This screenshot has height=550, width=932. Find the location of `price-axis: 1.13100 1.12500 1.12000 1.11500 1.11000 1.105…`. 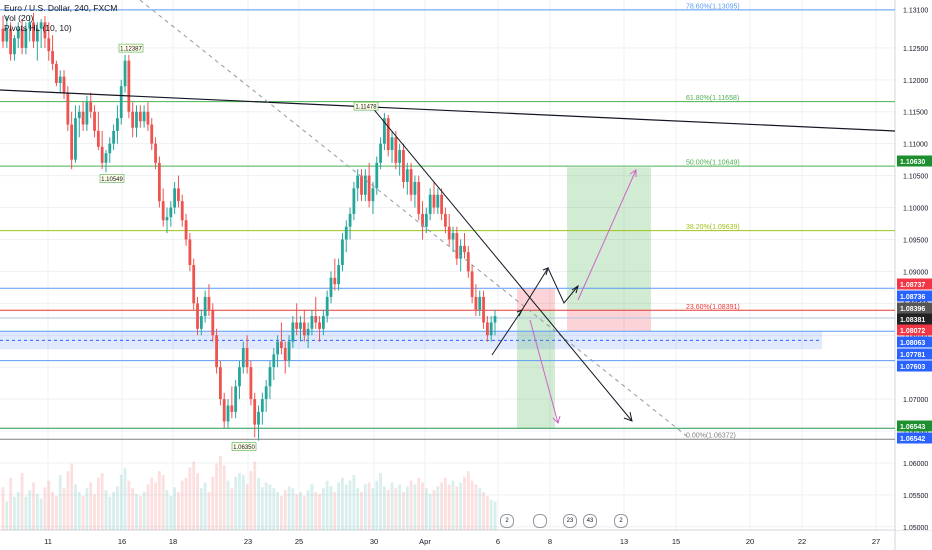

price-axis: 1.13100 1.12500 1.12000 1.11500 1.11000 1.105… is located at coordinates (914, 266).